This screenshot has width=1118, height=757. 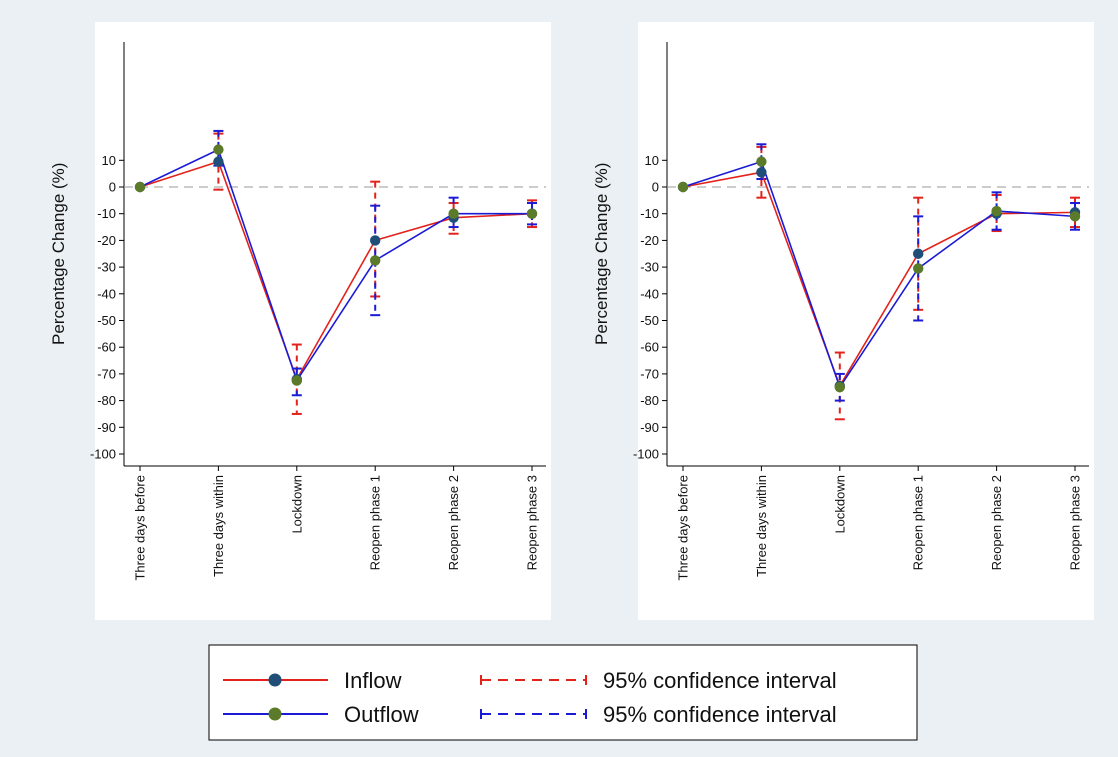 I want to click on legend-box, so click(x=563, y=692).